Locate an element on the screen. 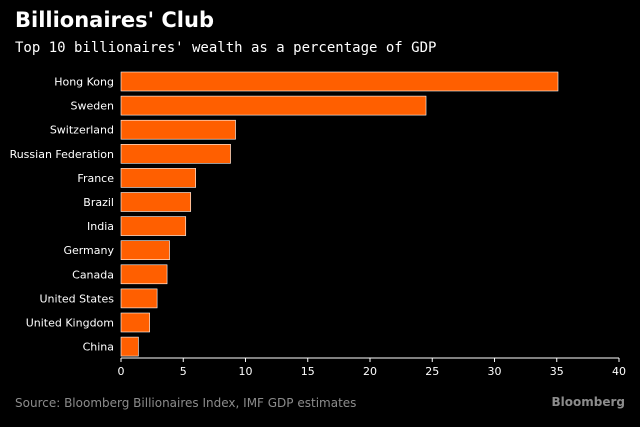 The image size is (640, 427). bar-china is located at coordinates (129, 346).